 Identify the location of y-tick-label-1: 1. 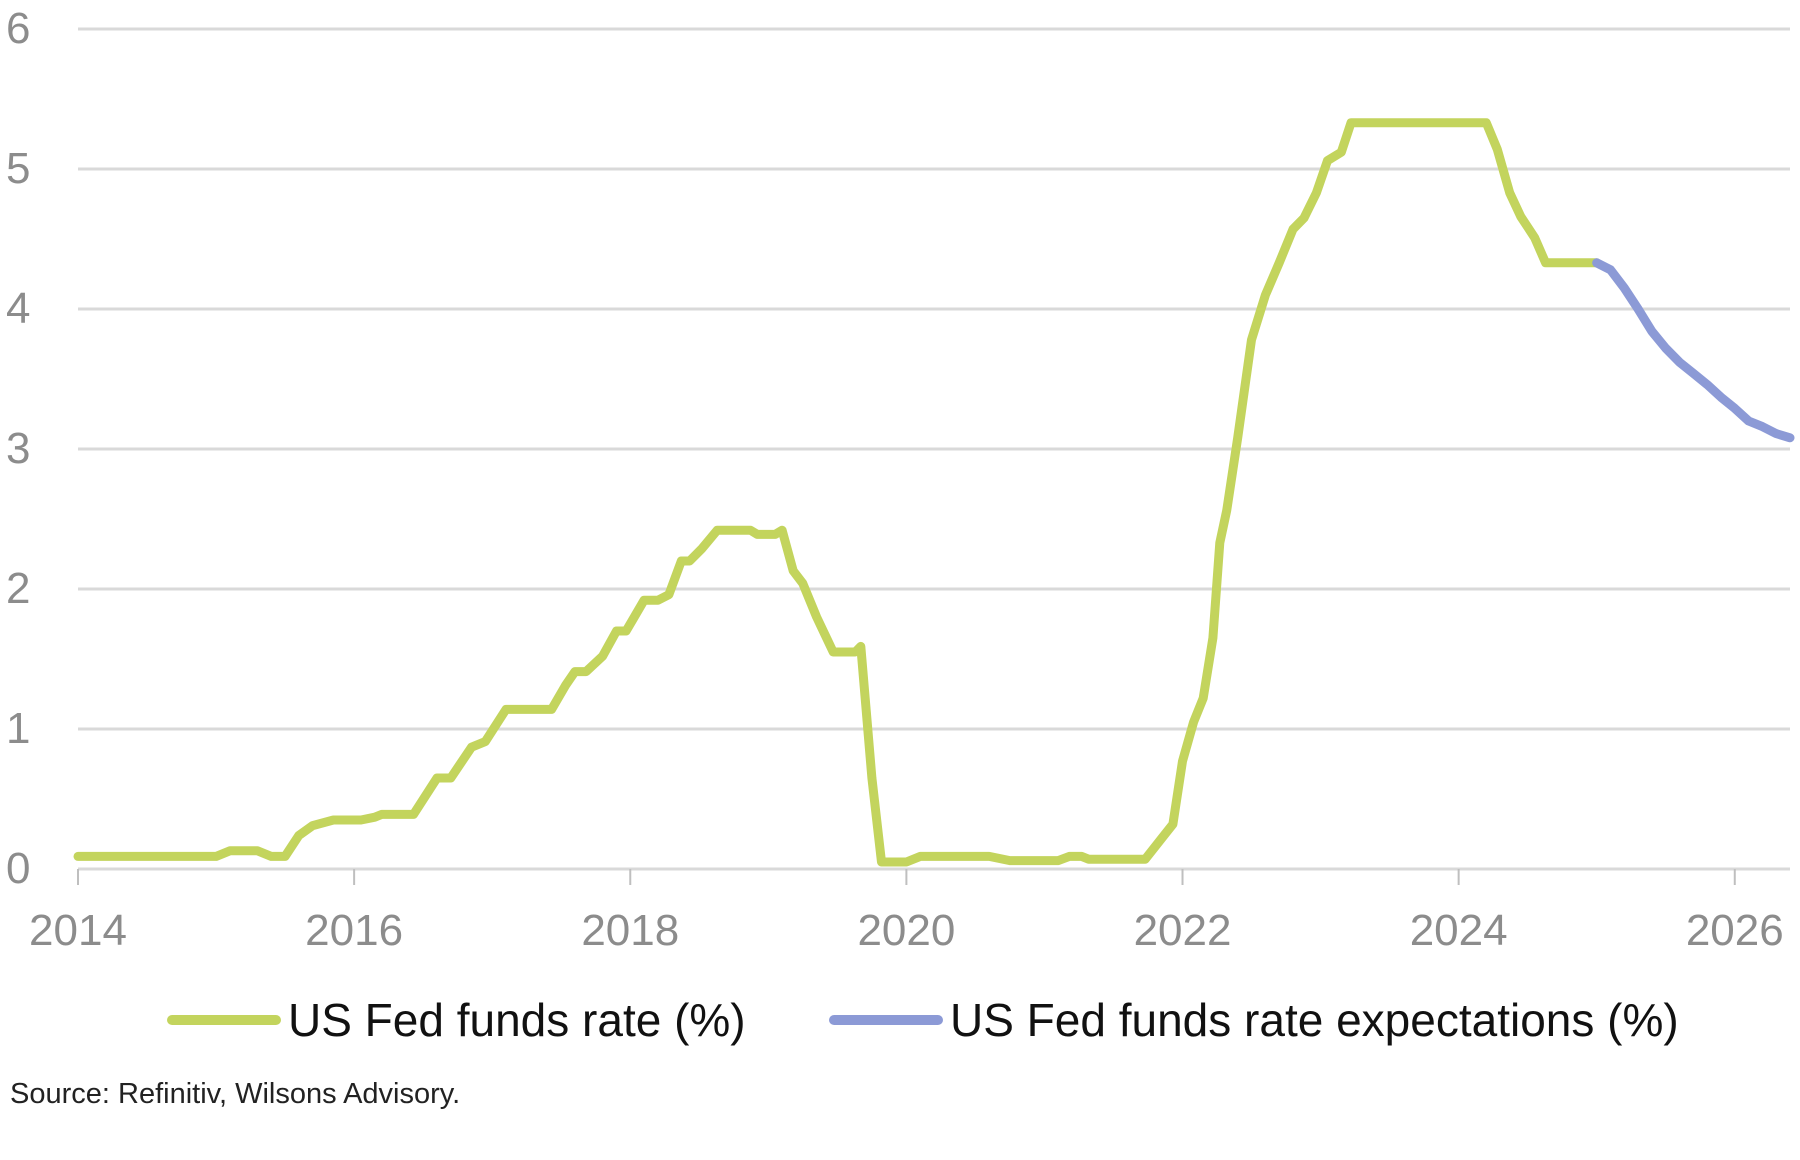
(18, 728).